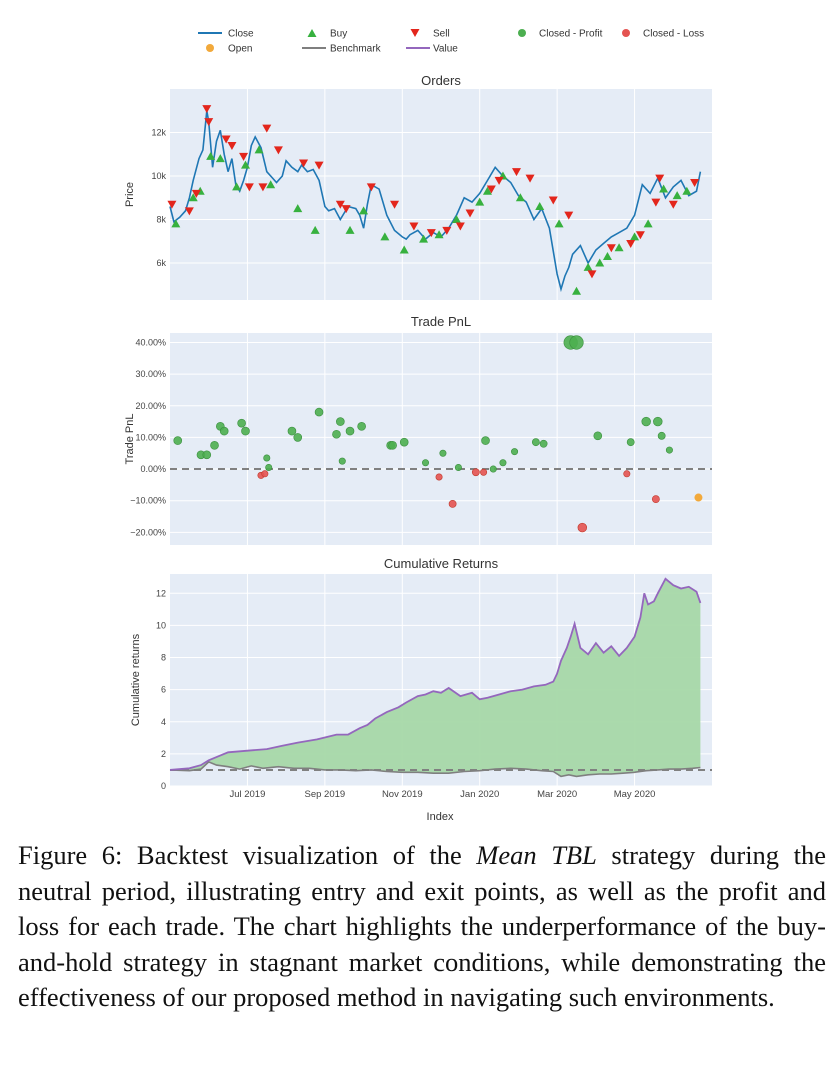  I want to click on open-position-point, so click(698, 497).